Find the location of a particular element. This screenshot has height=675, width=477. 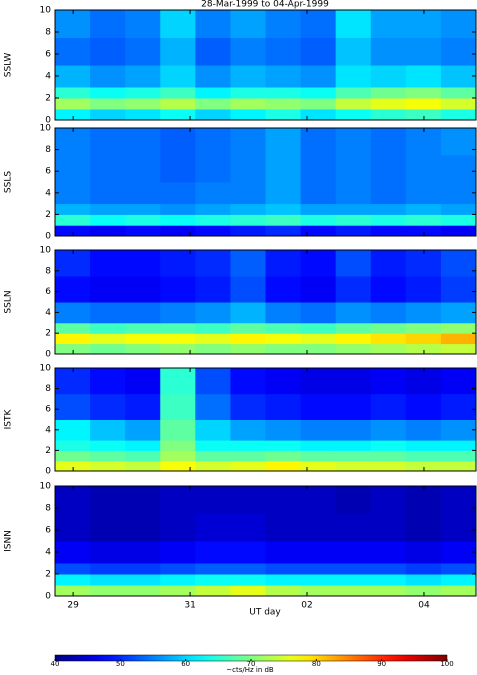

colorbar-label: ~cts/Hz in dB is located at coordinates (250, 670).